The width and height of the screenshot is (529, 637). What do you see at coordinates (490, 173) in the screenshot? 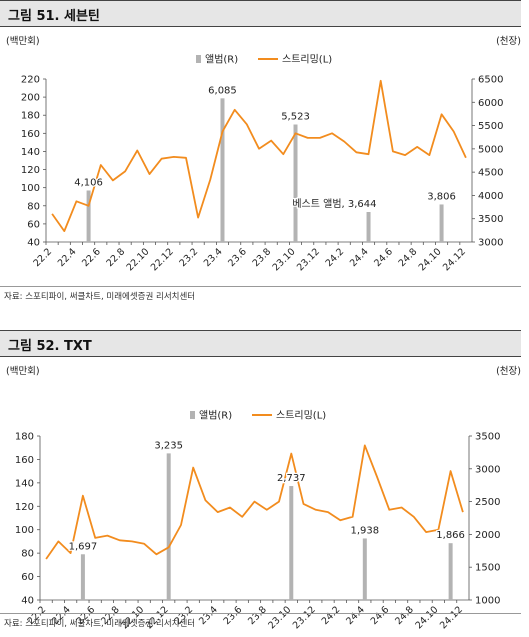
I see `y-right-tick-label: 4500` at bounding box center [490, 173].